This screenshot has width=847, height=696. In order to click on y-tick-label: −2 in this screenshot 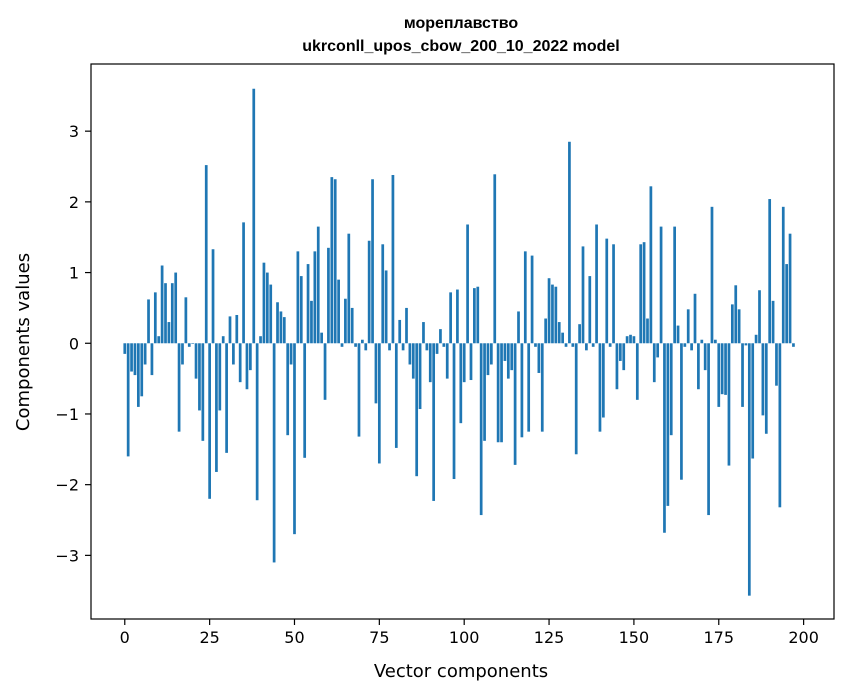, I will do `click(67, 485)`.